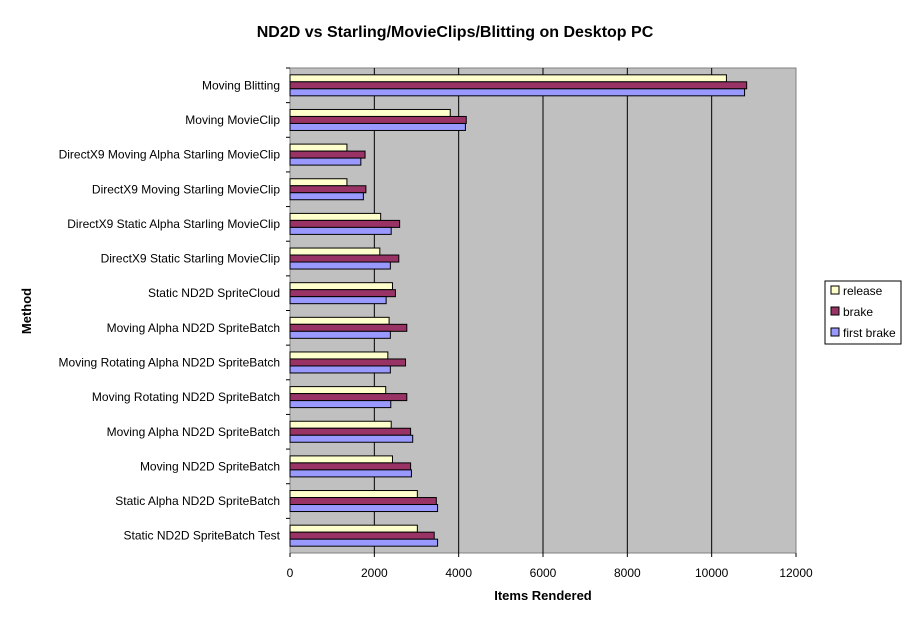 The image size is (911, 623). Describe the element at coordinates (169, 362) in the screenshot. I see `category-label: Moving Rotating Alpha ND2D SpriteBatch` at that location.